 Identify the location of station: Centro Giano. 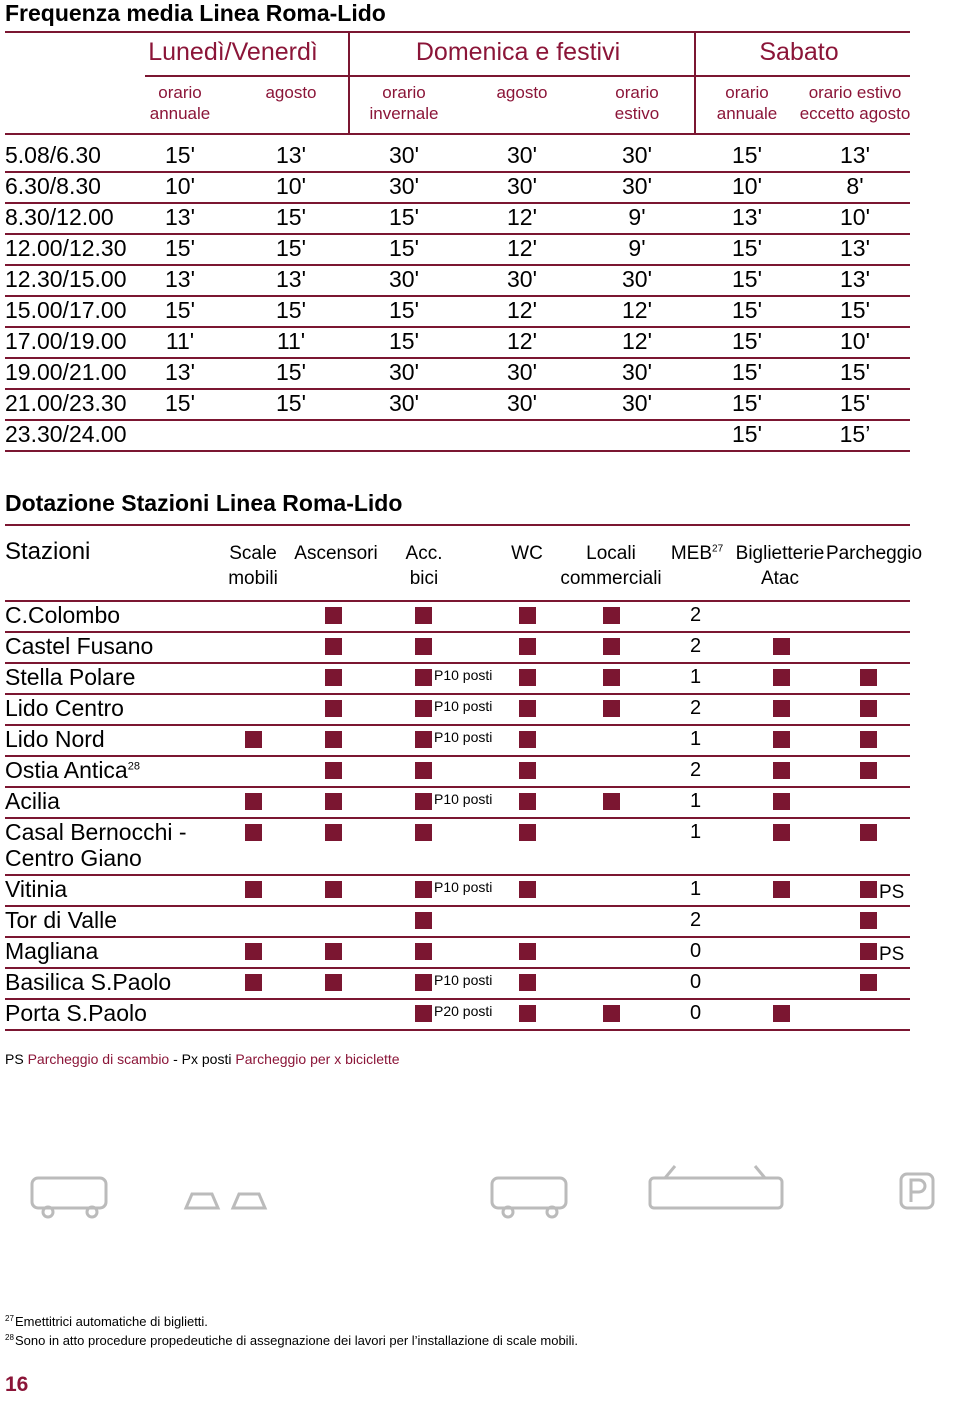
(73, 858).